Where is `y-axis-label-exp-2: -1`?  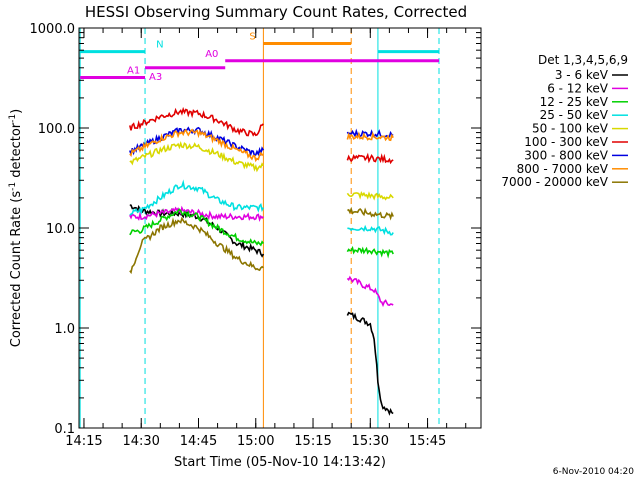 y-axis-label-exp-2: -1 is located at coordinates (13, 118).